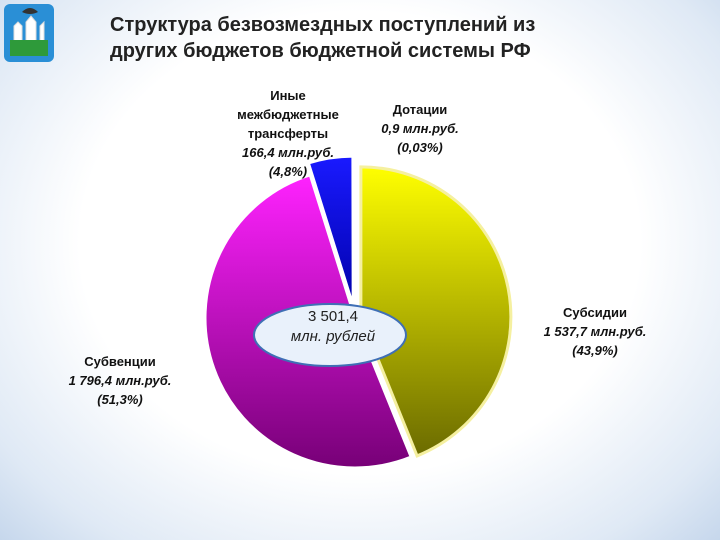  What do you see at coordinates (595, 350) in the screenshot?
I see `value-label: (43,9%)` at bounding box center [595, 350].